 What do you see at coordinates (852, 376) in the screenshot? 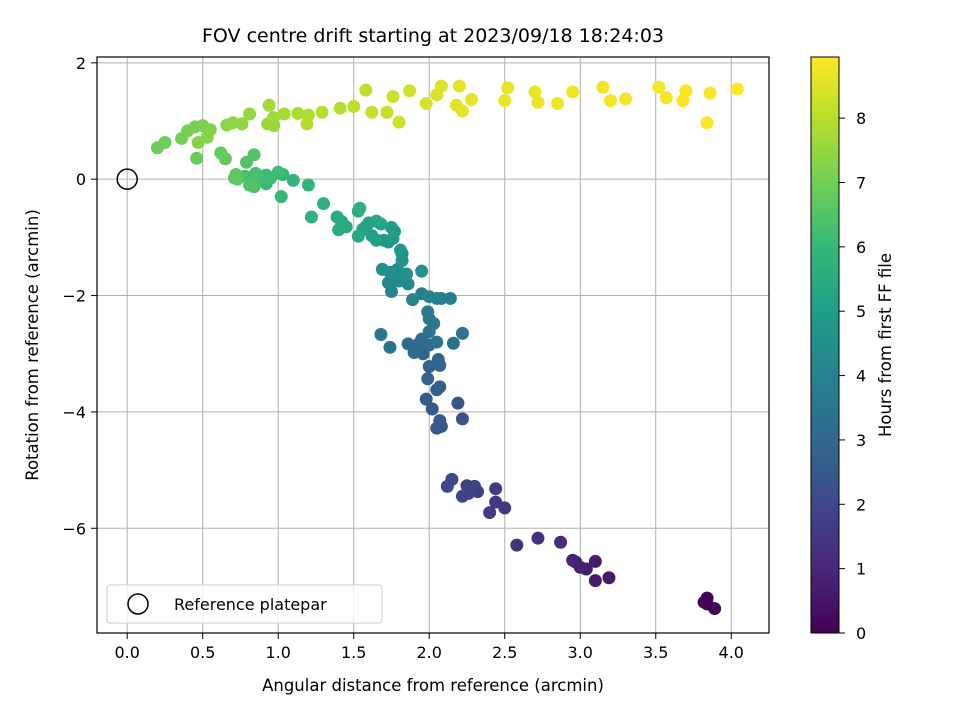
I see `colorbar-ticks: 0 1 2 3 4 5 6 7 8` at bounding box center [852, 376].